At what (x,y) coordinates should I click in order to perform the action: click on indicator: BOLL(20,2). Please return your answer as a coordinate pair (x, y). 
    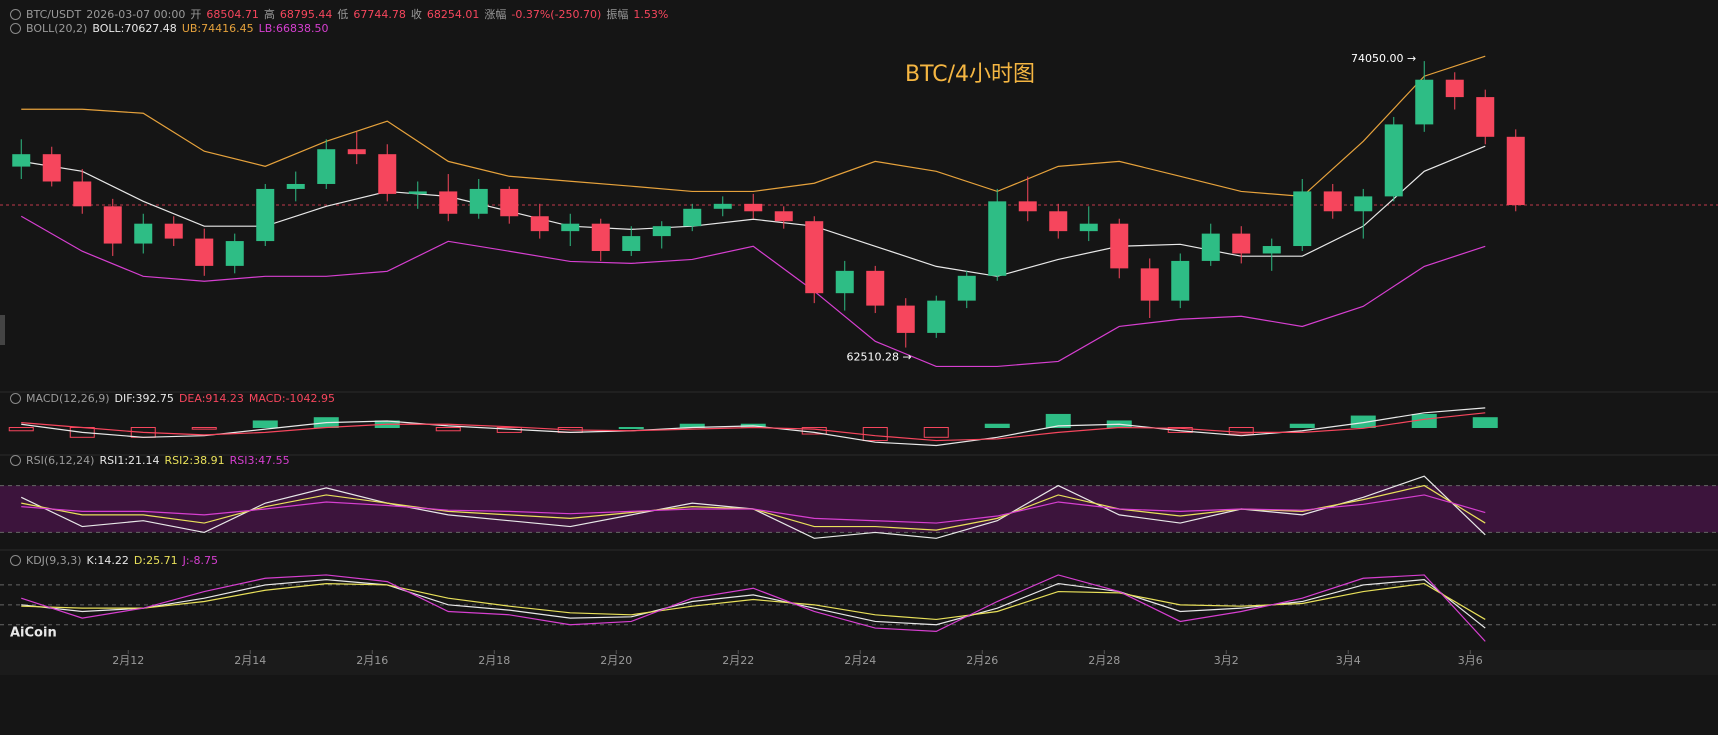
    Looking at the image, I should click on (57, 28).